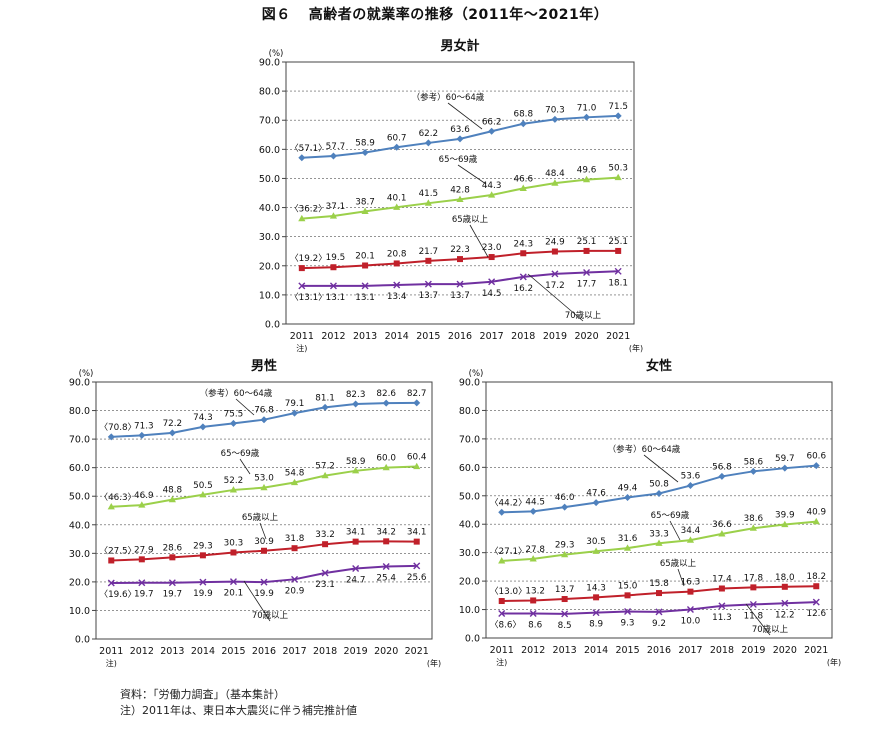  What do you see at coordinates (308, 148) in the screenshot?
I see `data-label: 〈57.1〉` at bounding box center [308, 148].